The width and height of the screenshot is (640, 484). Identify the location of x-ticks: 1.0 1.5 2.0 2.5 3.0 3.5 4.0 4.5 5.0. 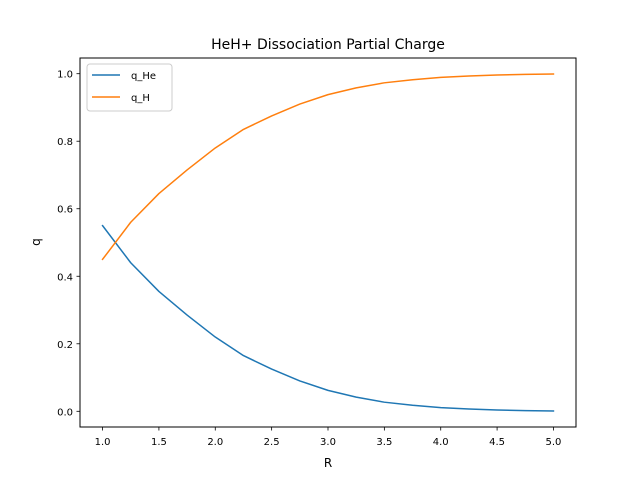
(328, 437).